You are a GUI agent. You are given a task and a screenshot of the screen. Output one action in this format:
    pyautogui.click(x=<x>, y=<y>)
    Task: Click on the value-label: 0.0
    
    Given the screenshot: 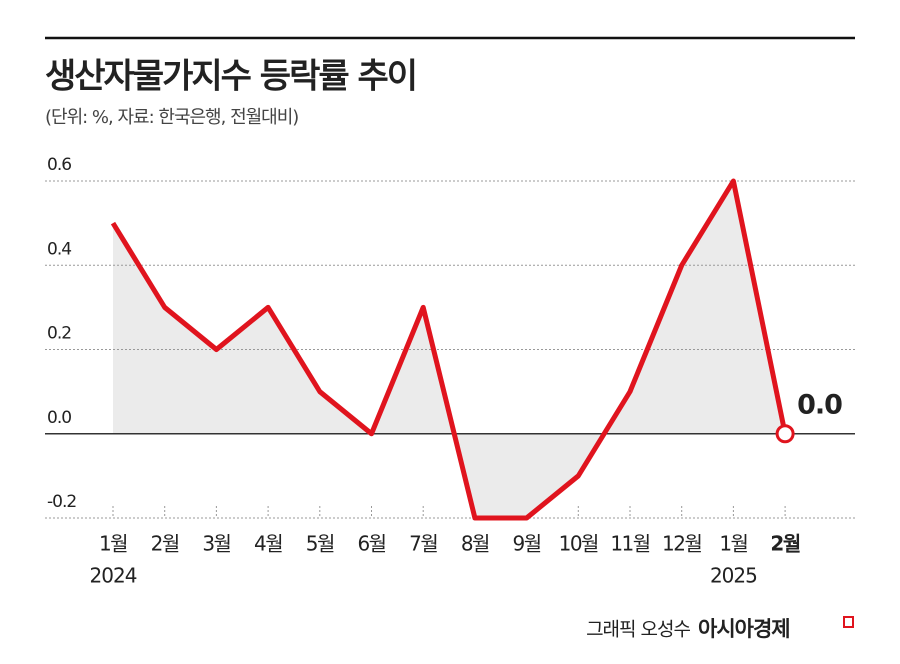 What is the action you would take?
    pyautogui.click(x=819, y=404)
    